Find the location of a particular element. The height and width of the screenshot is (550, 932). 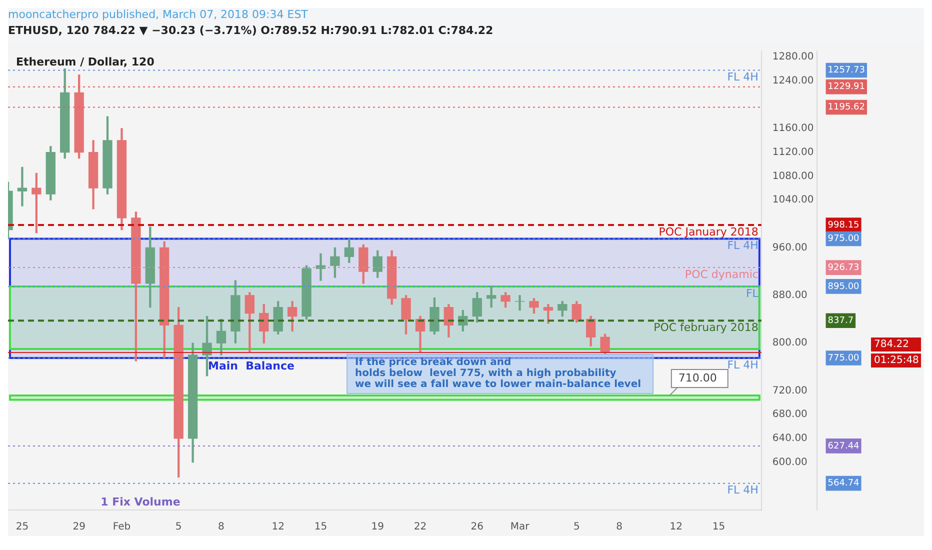

text: 784.22 is located at coordinates (891, 344).